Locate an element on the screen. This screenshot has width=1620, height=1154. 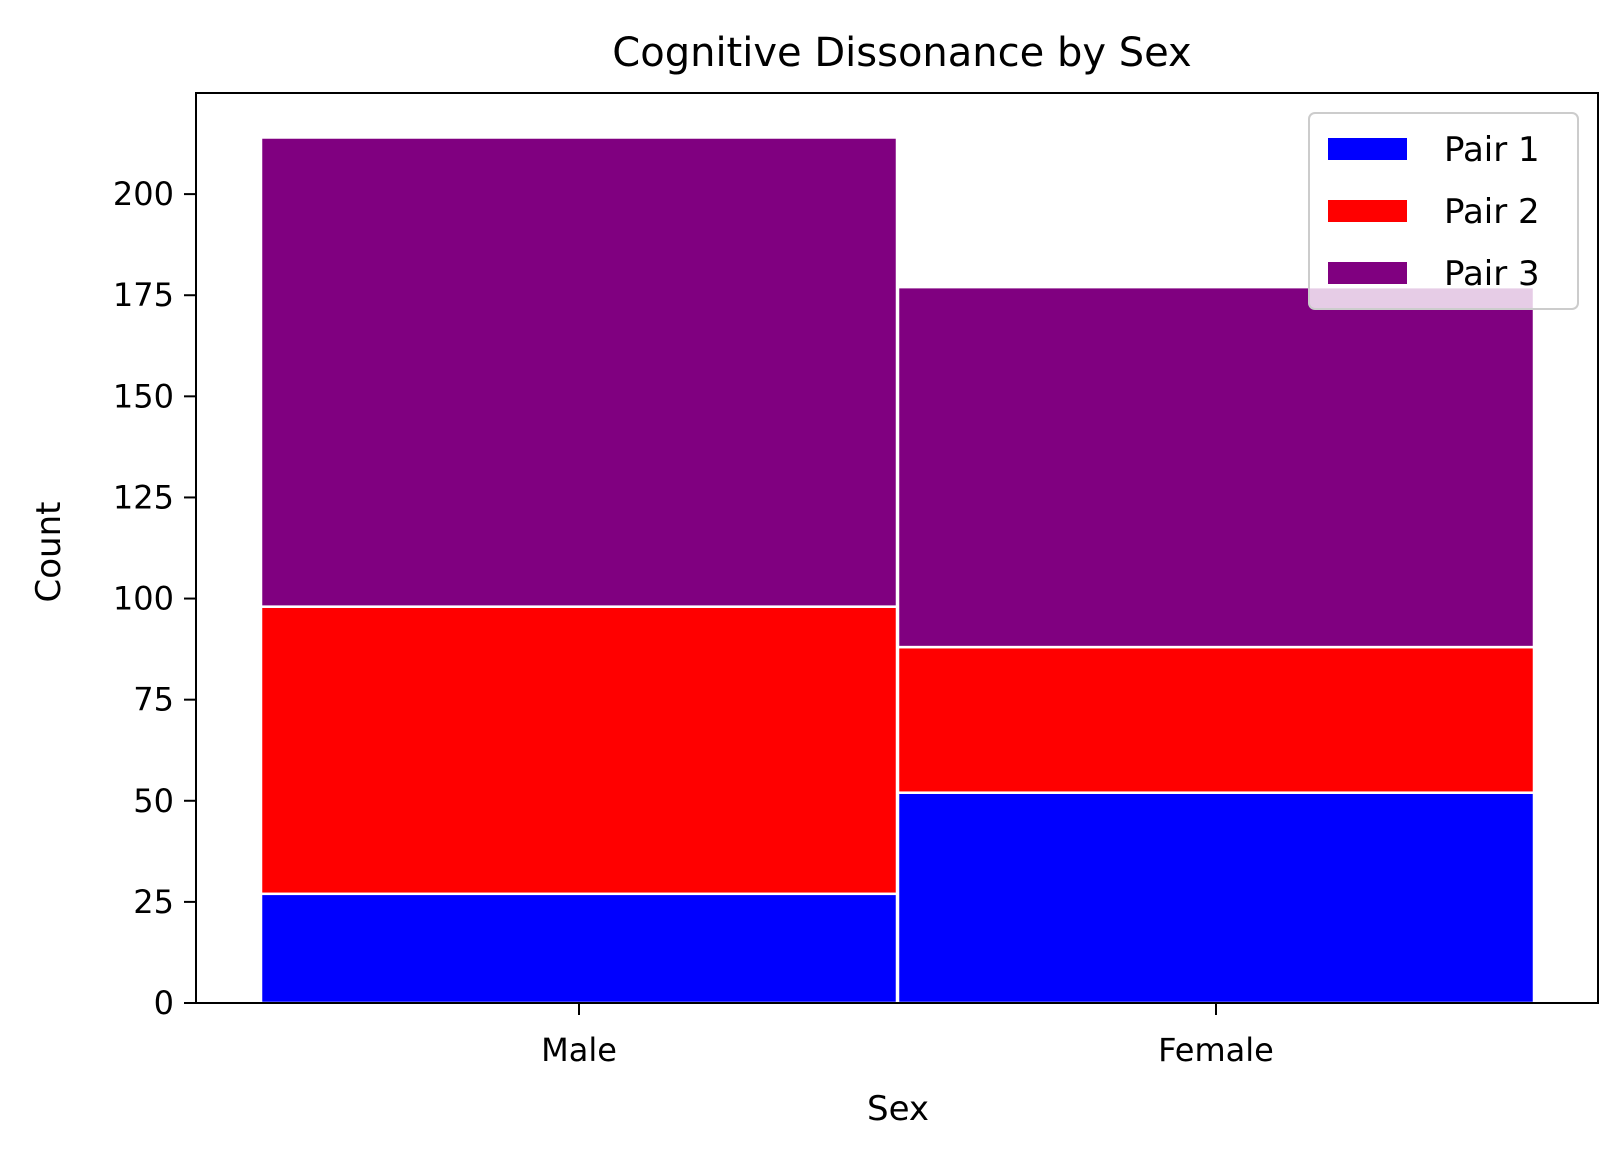
legend: Pair 1 Pair 2 Pair 3 is located at coordinates (1443, 211).